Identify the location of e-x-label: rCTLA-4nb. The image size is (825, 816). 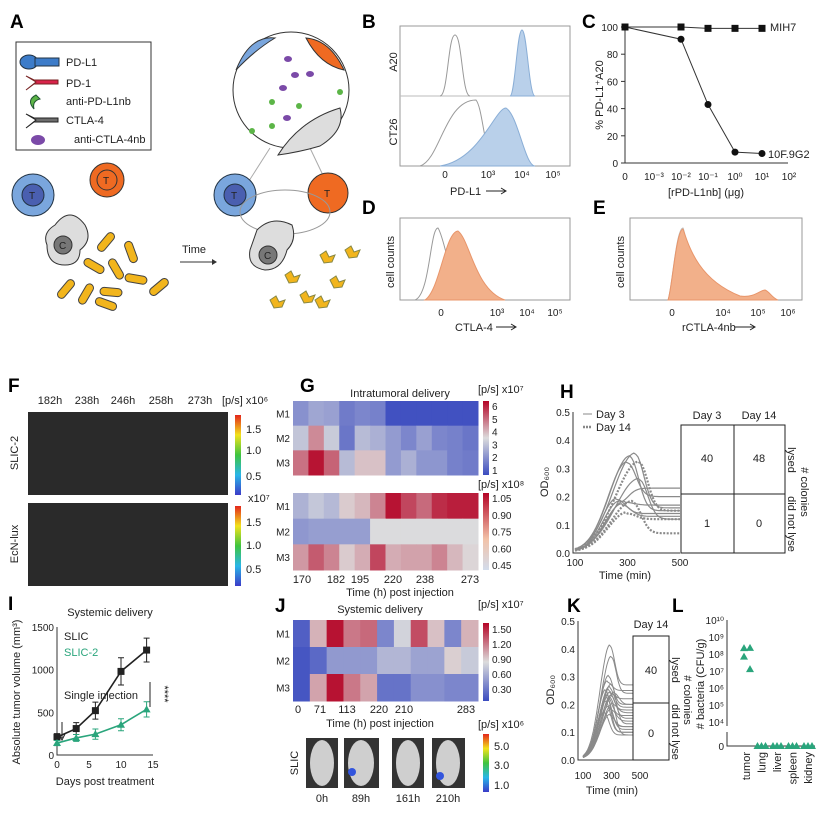
(709, 328).